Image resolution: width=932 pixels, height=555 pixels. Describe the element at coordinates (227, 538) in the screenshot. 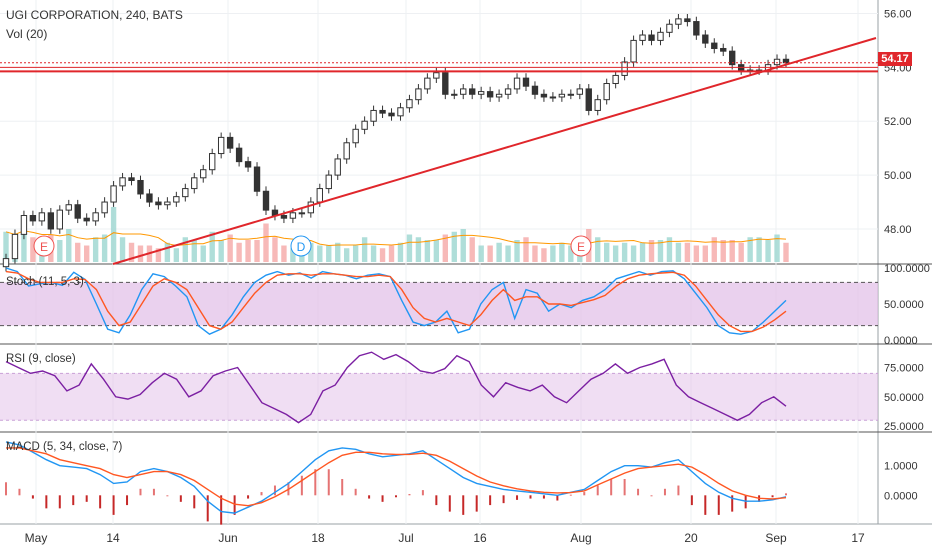

I see `x-tick-label: Jun` at that location.